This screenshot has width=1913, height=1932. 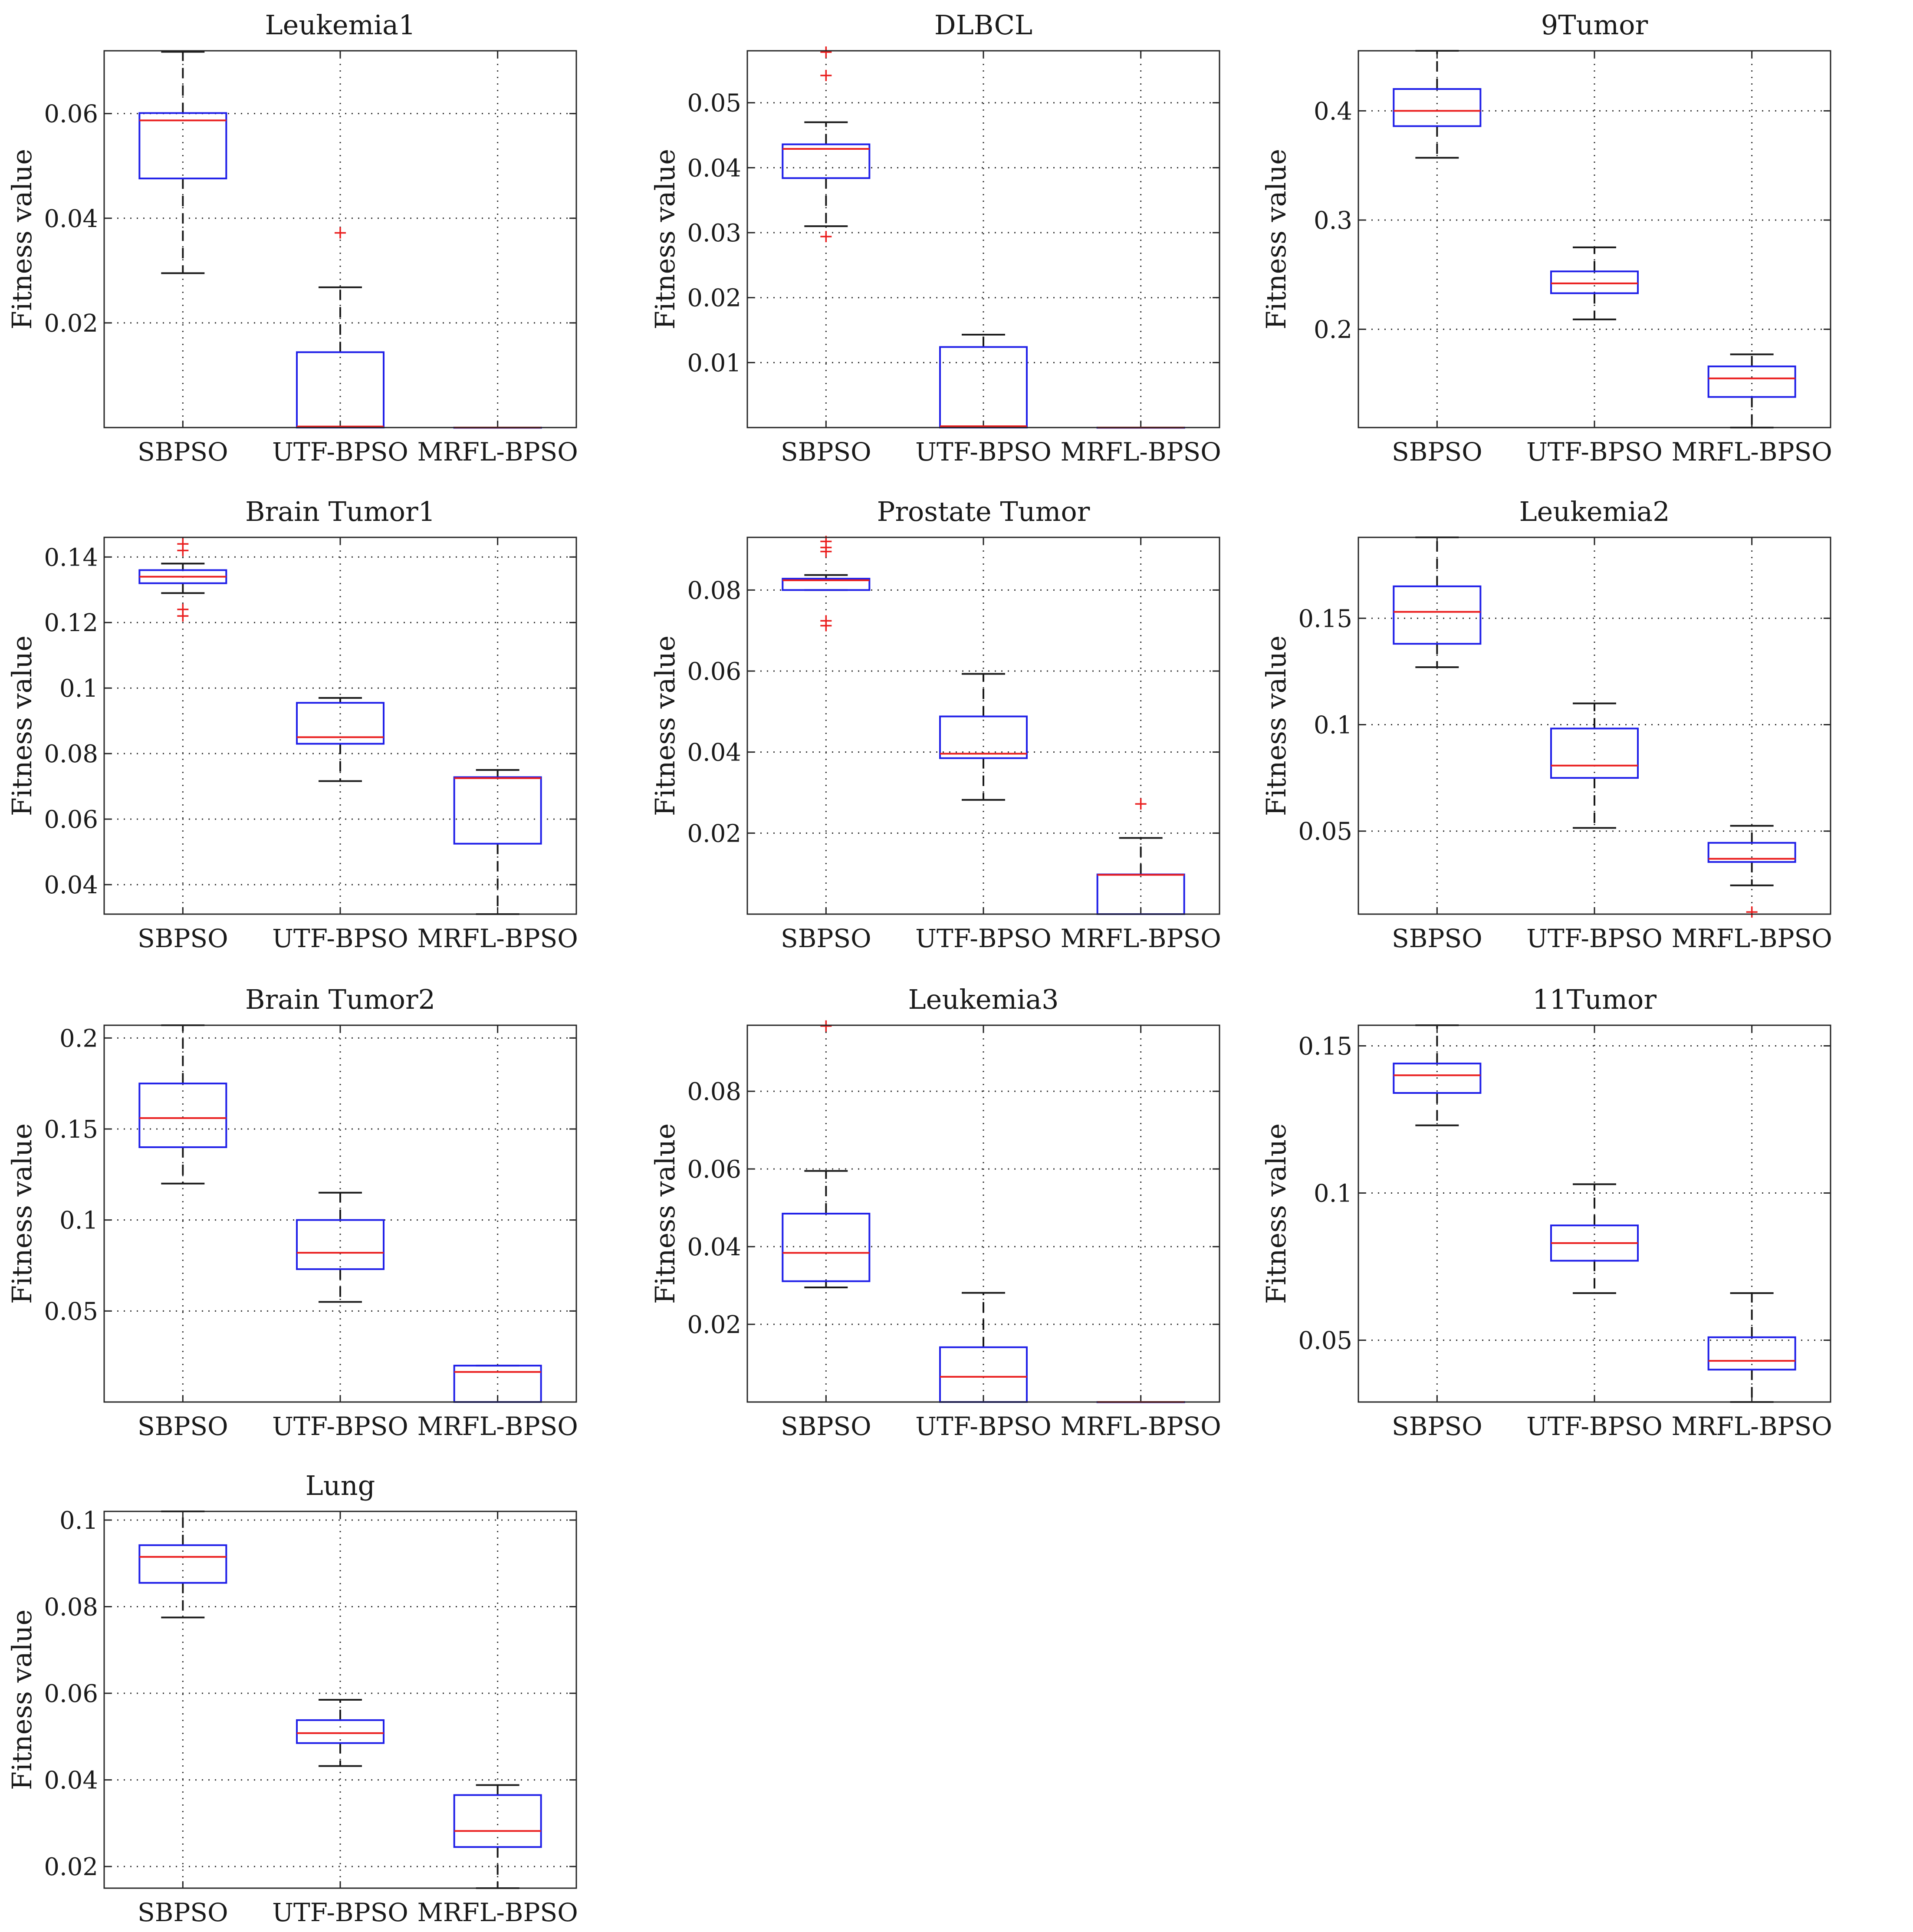 What do you see at coordinates (1594, 25) in the screenshot?
I see `subplot-title: 9Tumor` at bounding box center [1594, 25].